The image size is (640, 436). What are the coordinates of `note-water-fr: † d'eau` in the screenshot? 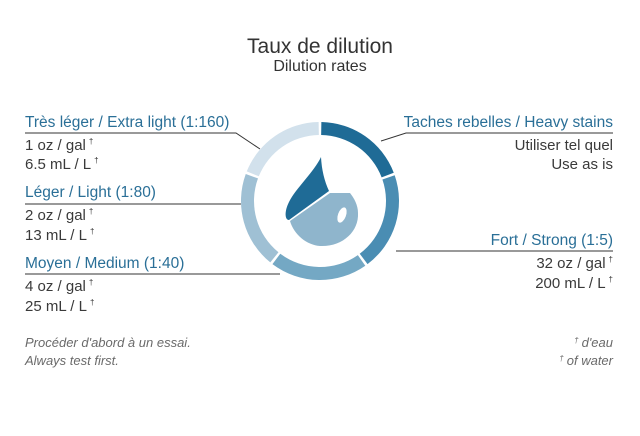 It's located at (593, 342).